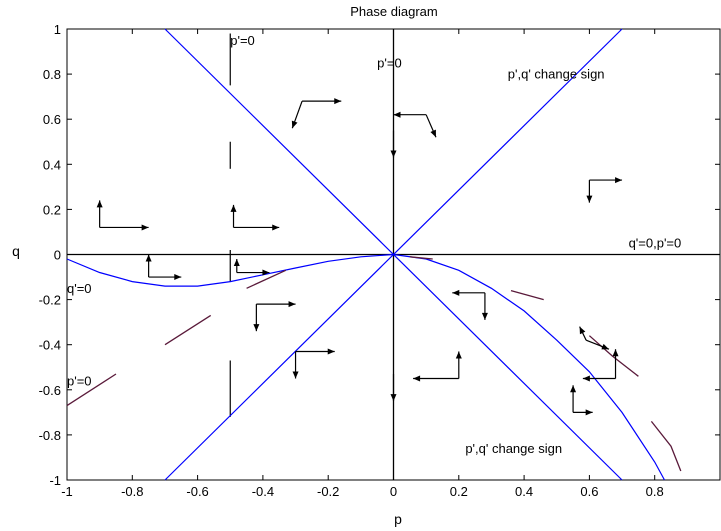  I want to click on y-tick-label: 0.2, so click(52, 209).